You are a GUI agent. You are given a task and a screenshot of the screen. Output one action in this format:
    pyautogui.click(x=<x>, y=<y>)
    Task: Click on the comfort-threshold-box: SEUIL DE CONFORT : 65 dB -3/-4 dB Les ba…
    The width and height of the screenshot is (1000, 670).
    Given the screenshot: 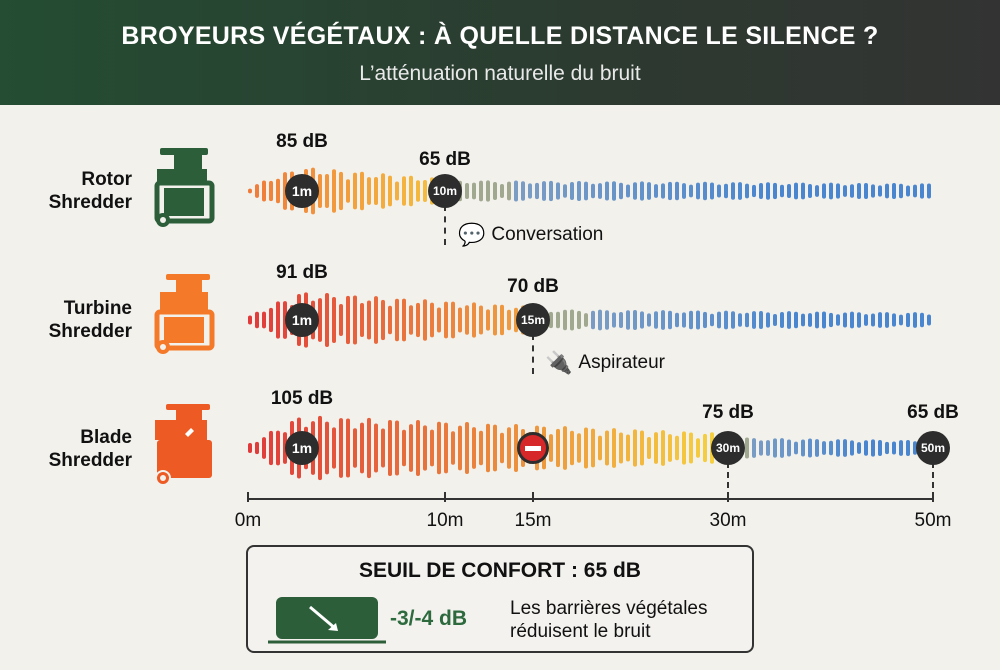 What is the action you would take?
    pyautogui.click(x=500, y=599)
    